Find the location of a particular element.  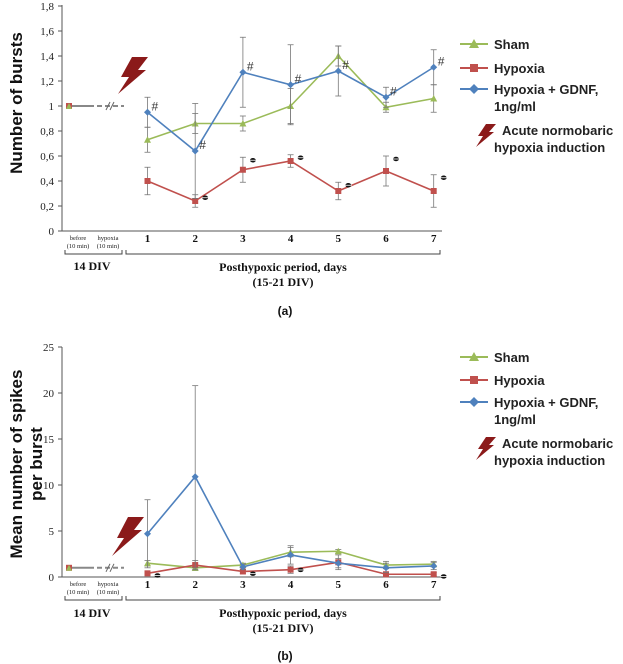

y-axis-label-b-line1: Mean number of spikes is located at coordinates (16, 464).